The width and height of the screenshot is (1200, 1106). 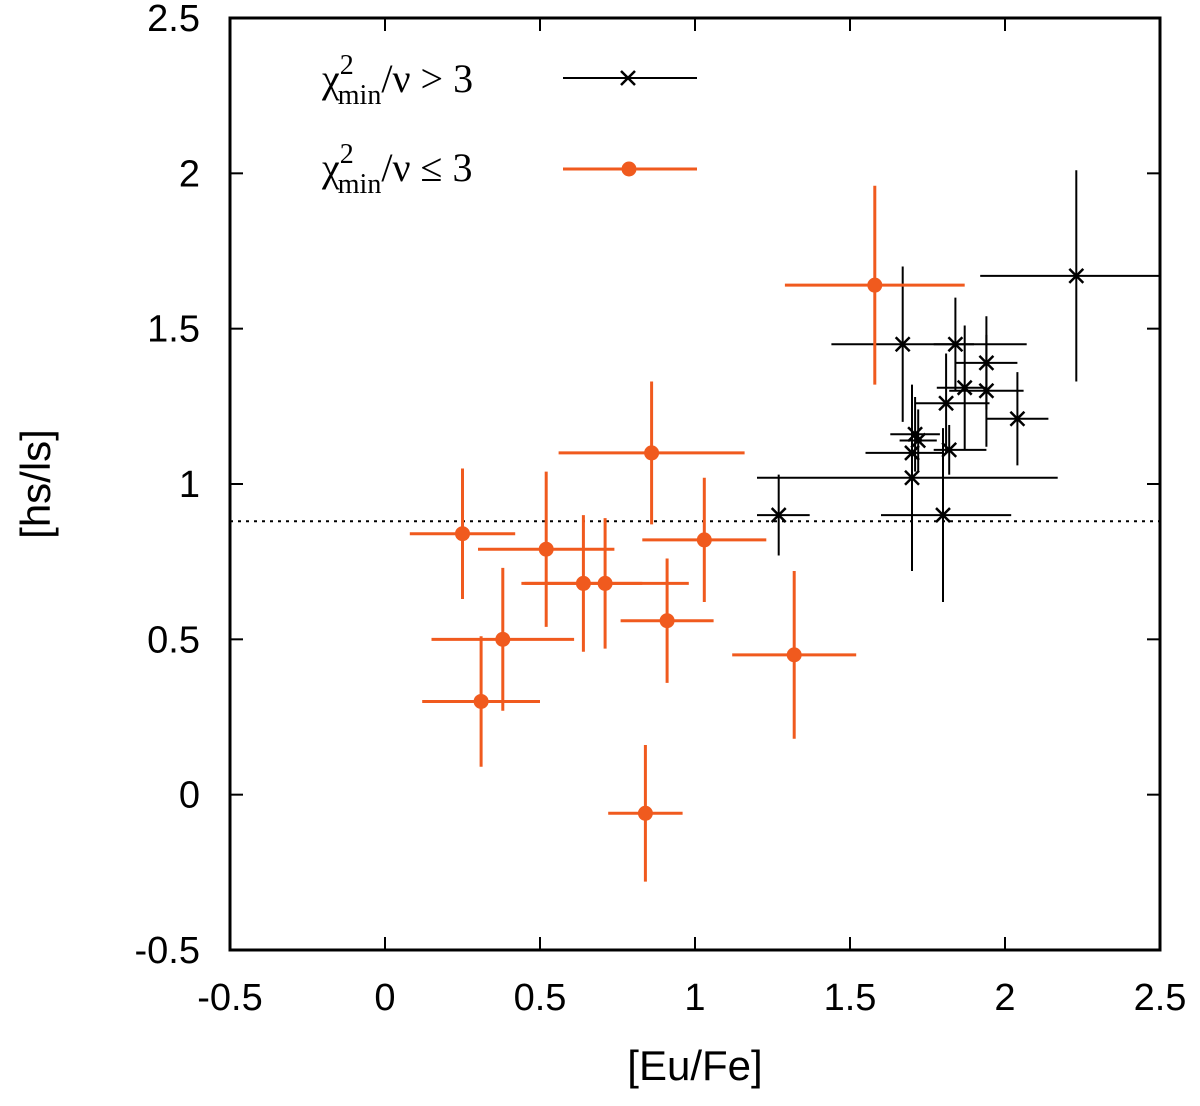 I want to click on y-tick-label: 2.5, so click(x=173, y=20).